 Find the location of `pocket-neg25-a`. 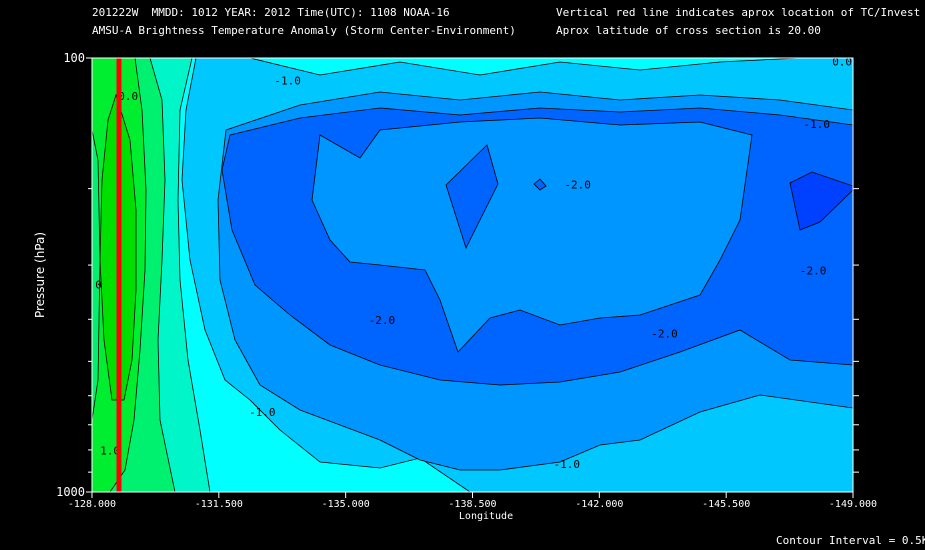

pocket-neg25-a is located at coordinates (472, 197).